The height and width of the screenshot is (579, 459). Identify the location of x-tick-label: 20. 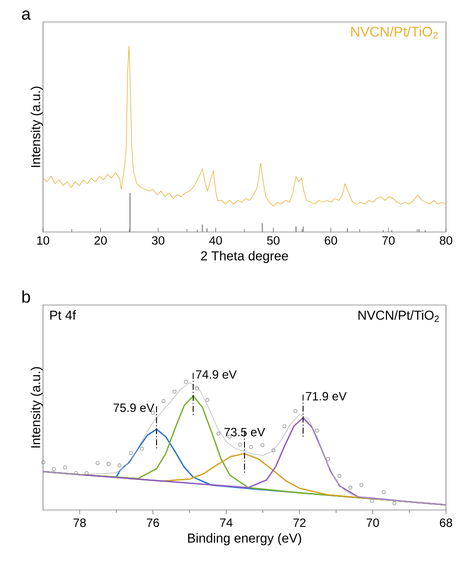
(100, 240).